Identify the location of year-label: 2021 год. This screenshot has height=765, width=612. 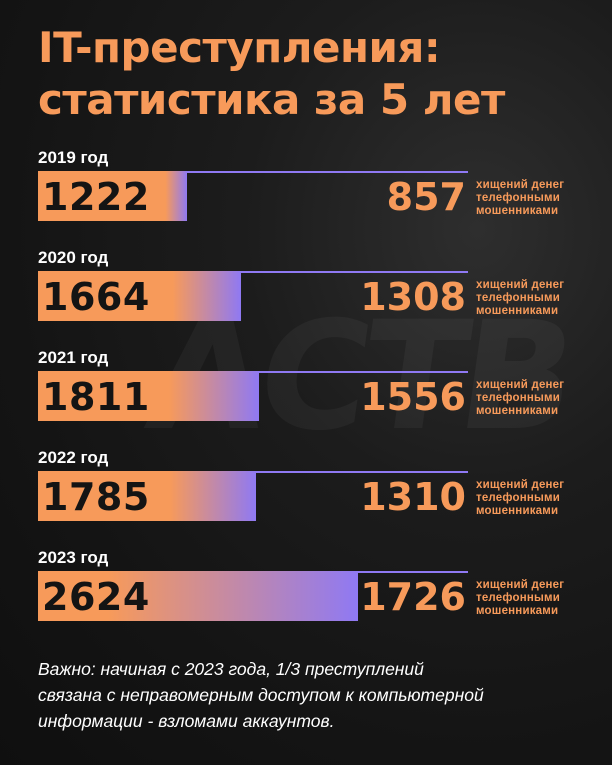
(73, 357).